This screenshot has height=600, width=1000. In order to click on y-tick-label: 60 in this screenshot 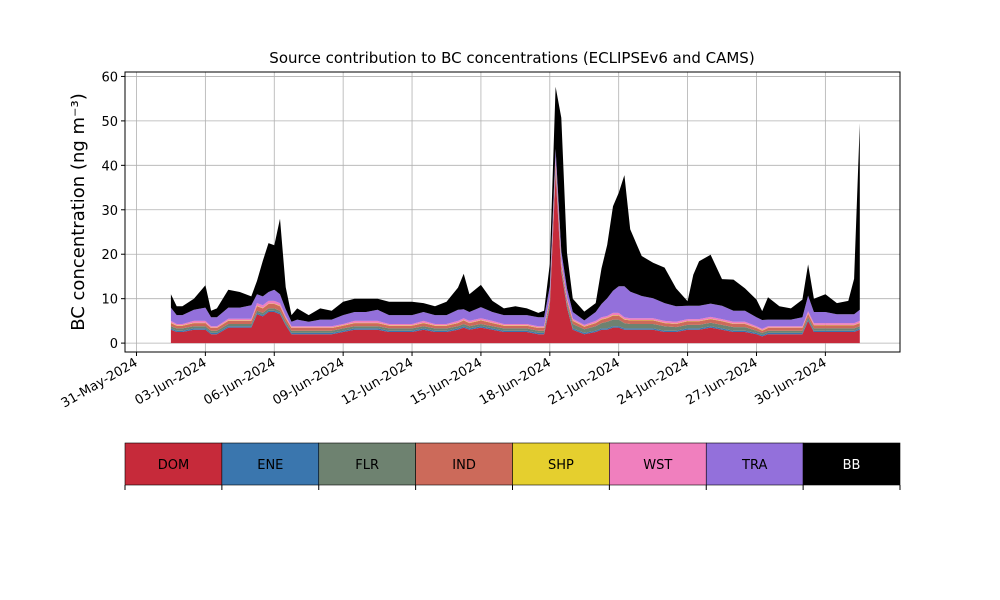, I will do `click(109, 77)`.